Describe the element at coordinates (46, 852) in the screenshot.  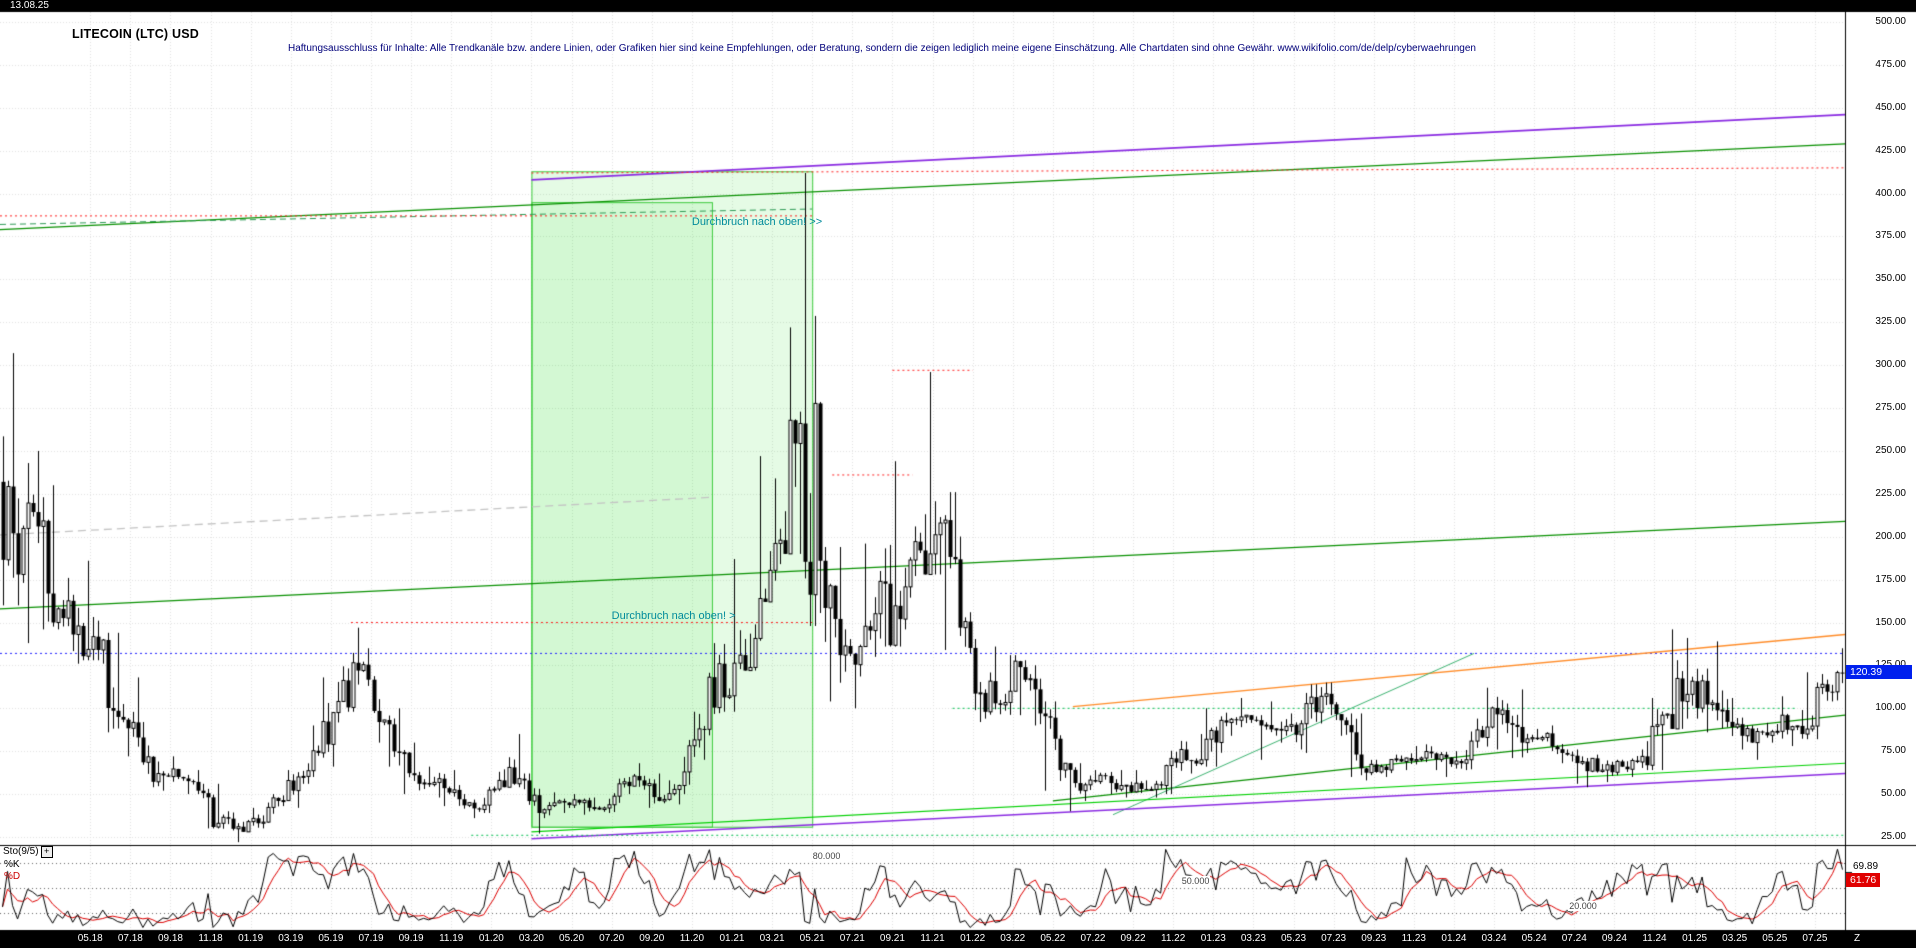
I see `oscillator-expand-button: +` at that location.